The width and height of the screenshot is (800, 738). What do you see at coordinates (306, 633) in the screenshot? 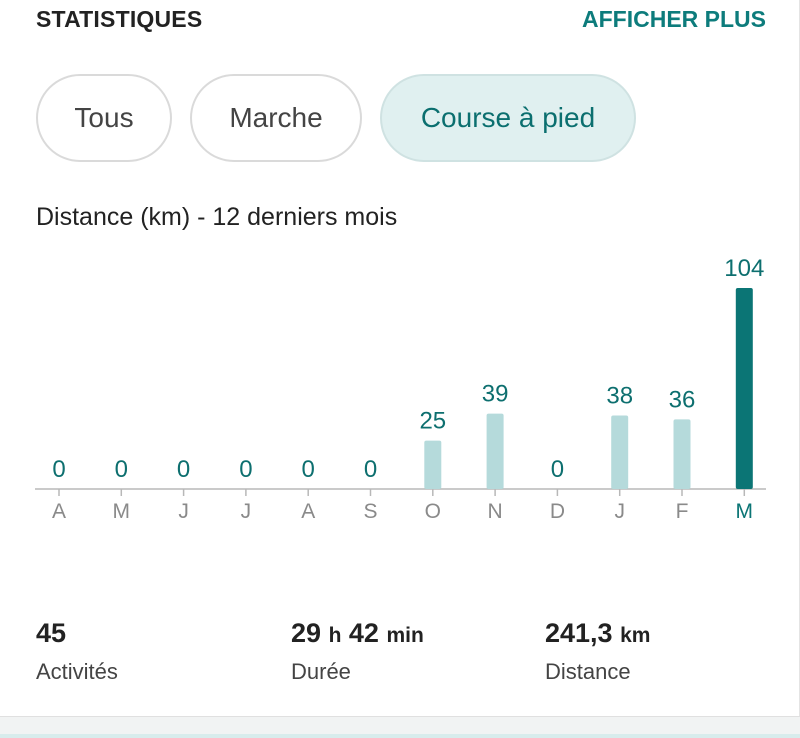
I see `stat-duration-hours: 29` at bounding box center [306, 633].